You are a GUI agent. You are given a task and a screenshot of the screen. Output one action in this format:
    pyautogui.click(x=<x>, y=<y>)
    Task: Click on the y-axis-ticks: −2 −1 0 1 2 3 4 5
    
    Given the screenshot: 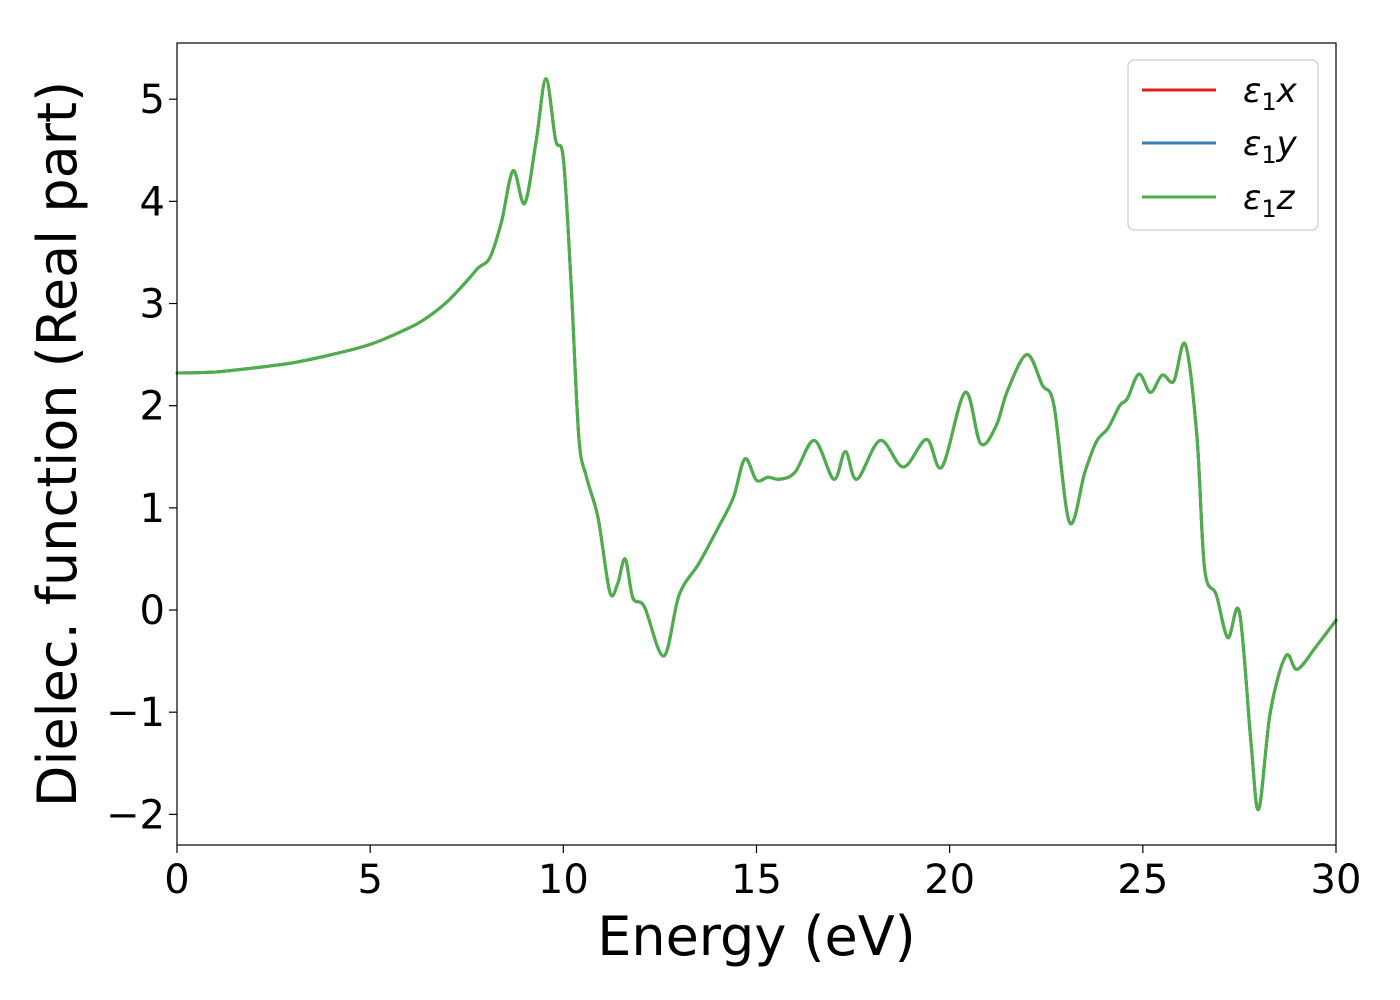 What is the action you would take?
    pyautogui.click(x=141, y=457)
    